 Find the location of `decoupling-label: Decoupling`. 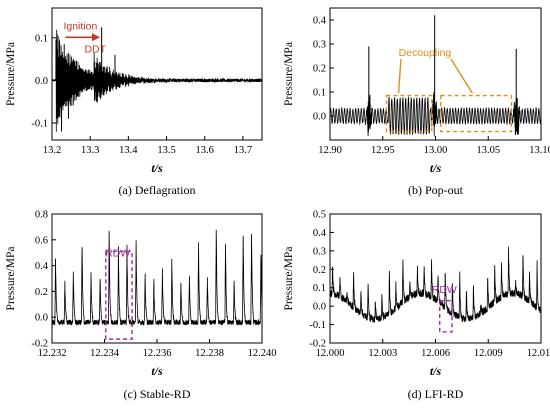

decoupling-label: Decoupling is located at coordinates (425, 53).